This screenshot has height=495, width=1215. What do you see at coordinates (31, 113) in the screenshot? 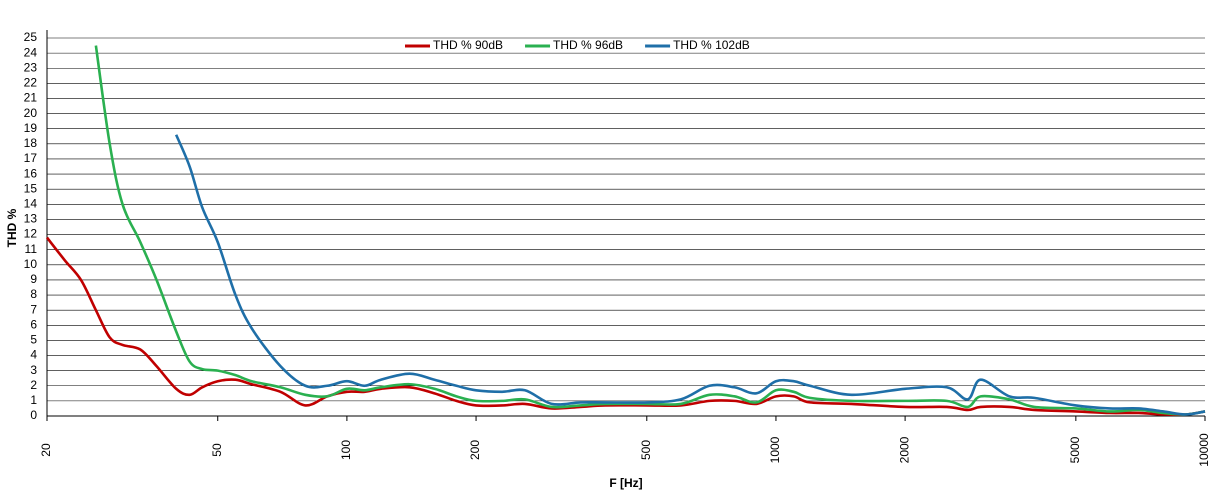
I see `y-tick-label: 20` at bounding box center [31, 113].